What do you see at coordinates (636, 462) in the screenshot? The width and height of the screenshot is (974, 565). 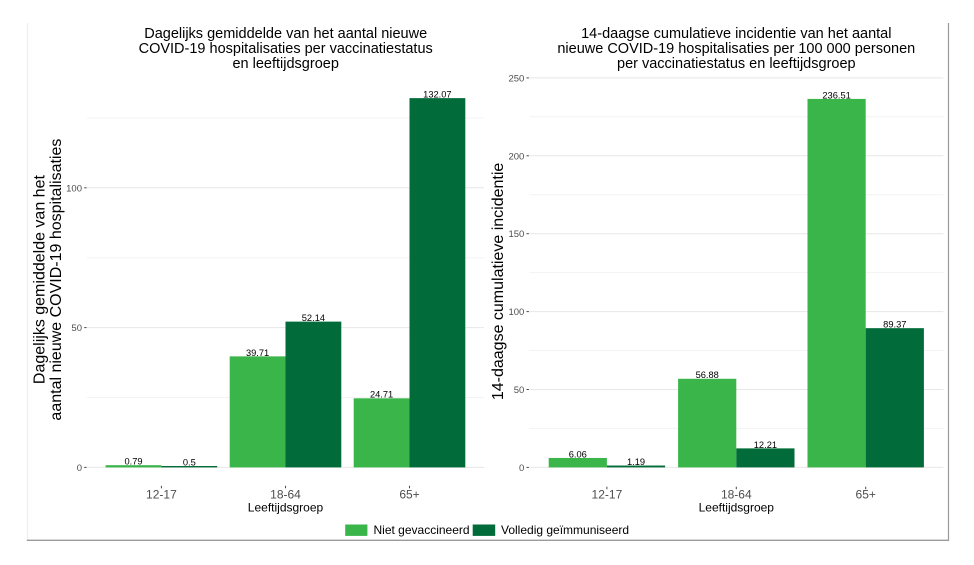 I see `svg-text: 1.19` at bounding box center [636, 462].